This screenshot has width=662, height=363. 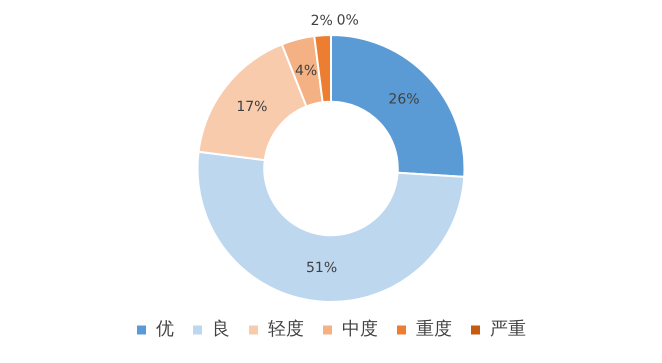 I want to click on legend-label: 严重, so click(x=508, y=329).